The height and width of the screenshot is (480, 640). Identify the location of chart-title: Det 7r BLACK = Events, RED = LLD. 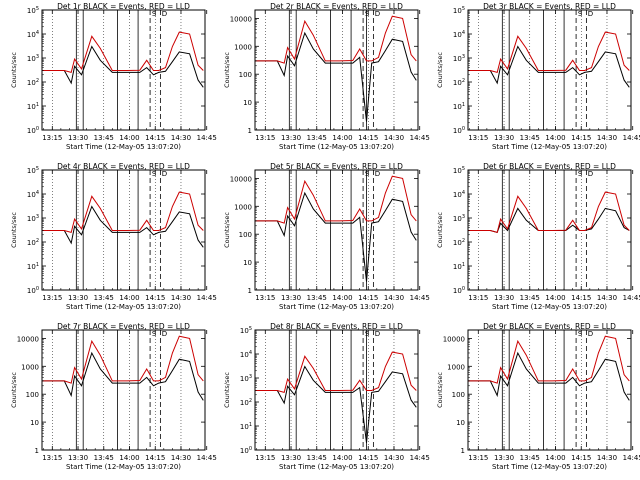
(123, 326).